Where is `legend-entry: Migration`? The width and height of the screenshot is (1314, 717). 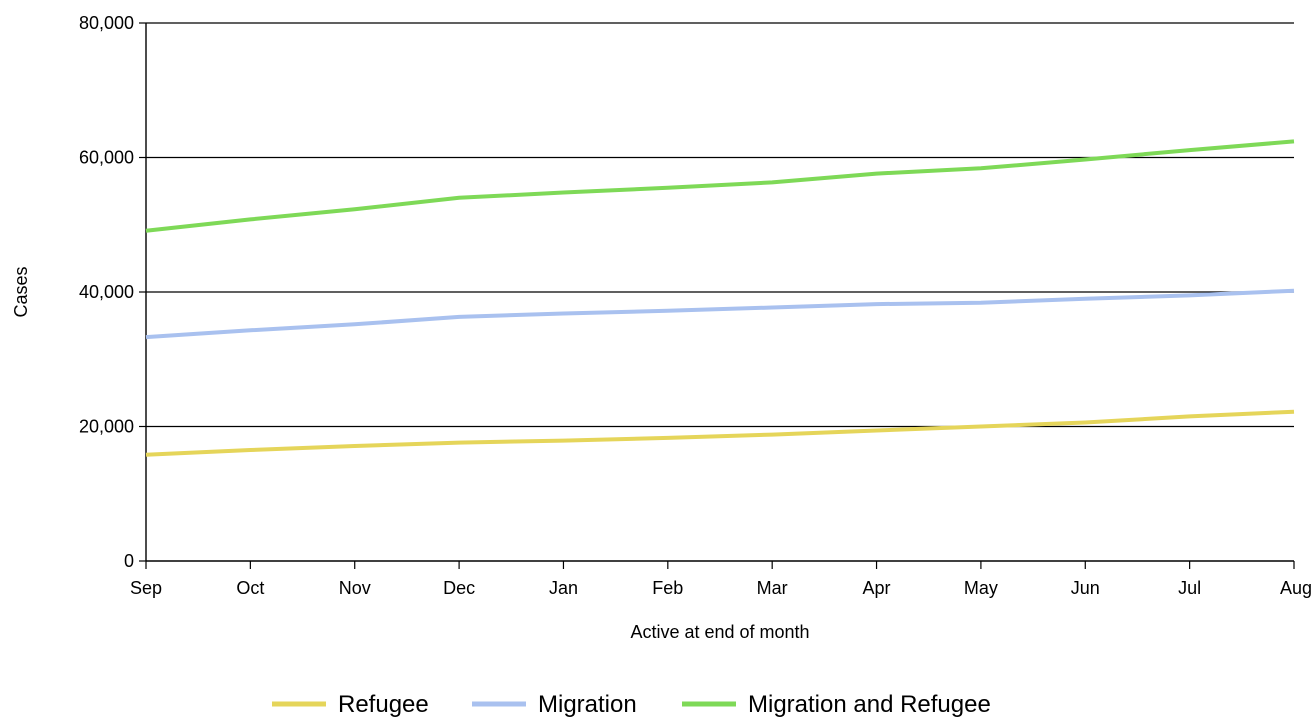
legend-entry: Migration is located at coordinates (554, 704).